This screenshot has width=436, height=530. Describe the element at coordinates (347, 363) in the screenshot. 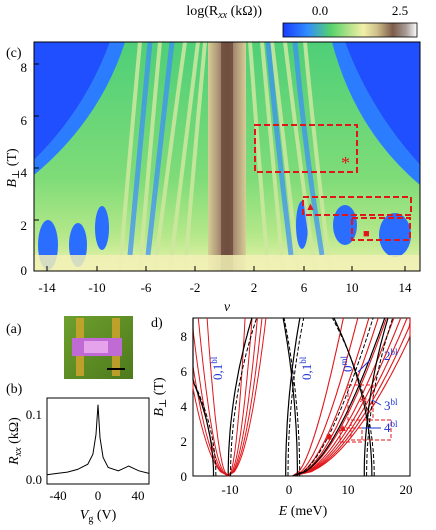

I see `annotation: 0ml` at that location.